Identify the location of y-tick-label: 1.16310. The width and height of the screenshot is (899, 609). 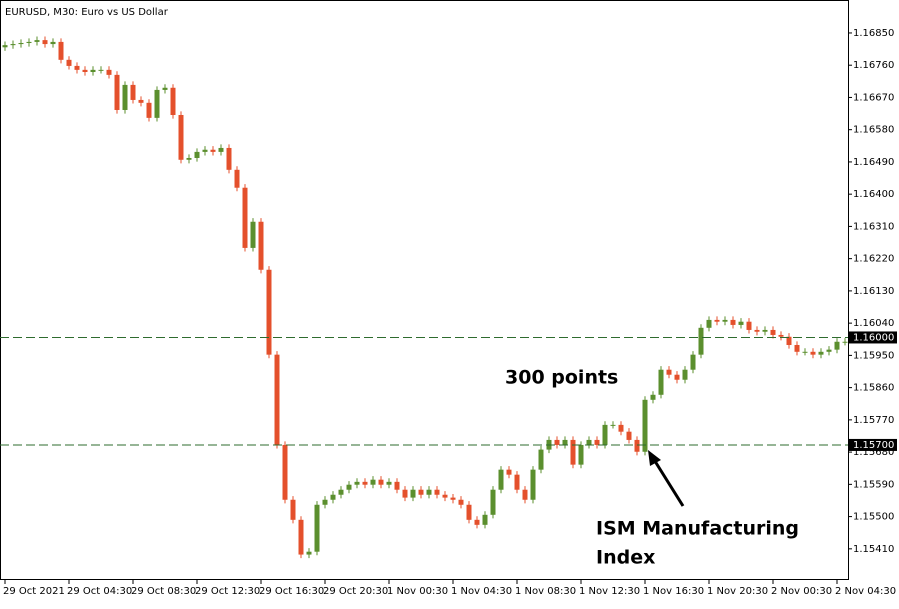
(873, 226).